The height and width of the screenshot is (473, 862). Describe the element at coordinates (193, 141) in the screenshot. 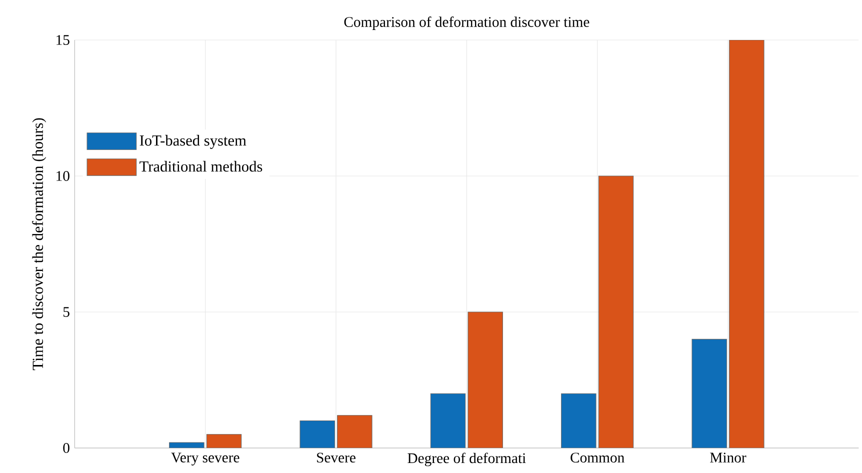

I see `legend-label: IoT-based system` at that location.